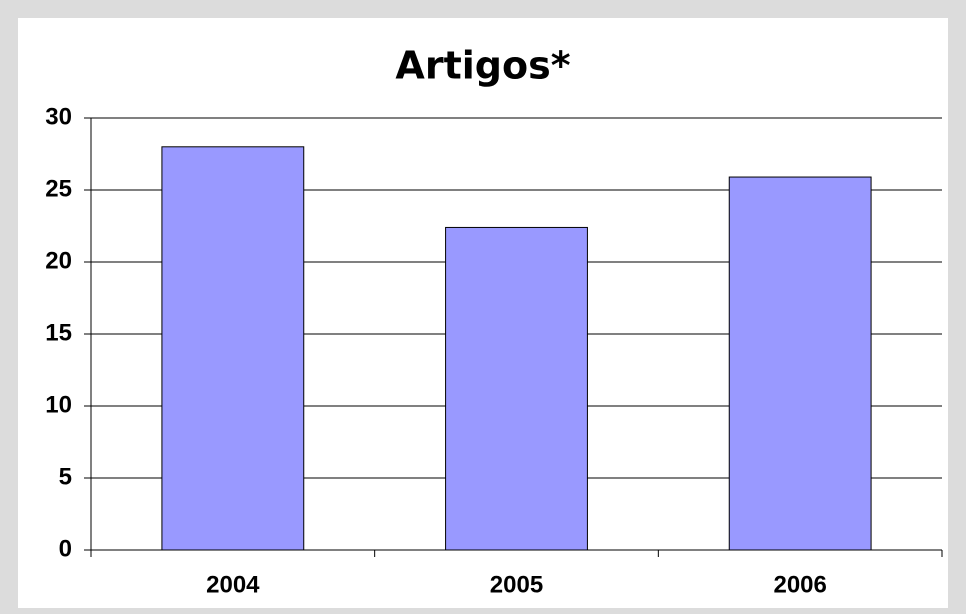  I want to click on y-tick-label: 5, so click(65, 476).